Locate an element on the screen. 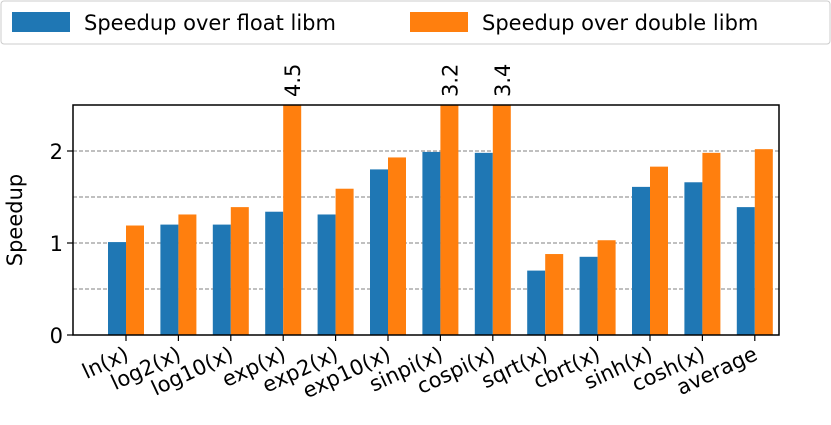 This screenshot has width=831, height=425. value-label: 4.5 is located at coordinates (293, 80).